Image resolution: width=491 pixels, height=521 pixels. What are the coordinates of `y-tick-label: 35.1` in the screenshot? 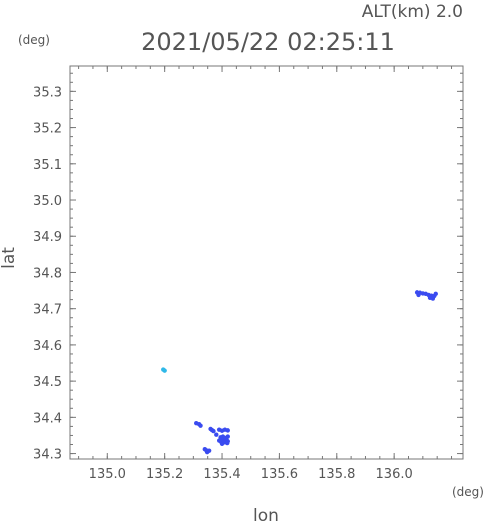 It's located at (47, 165).